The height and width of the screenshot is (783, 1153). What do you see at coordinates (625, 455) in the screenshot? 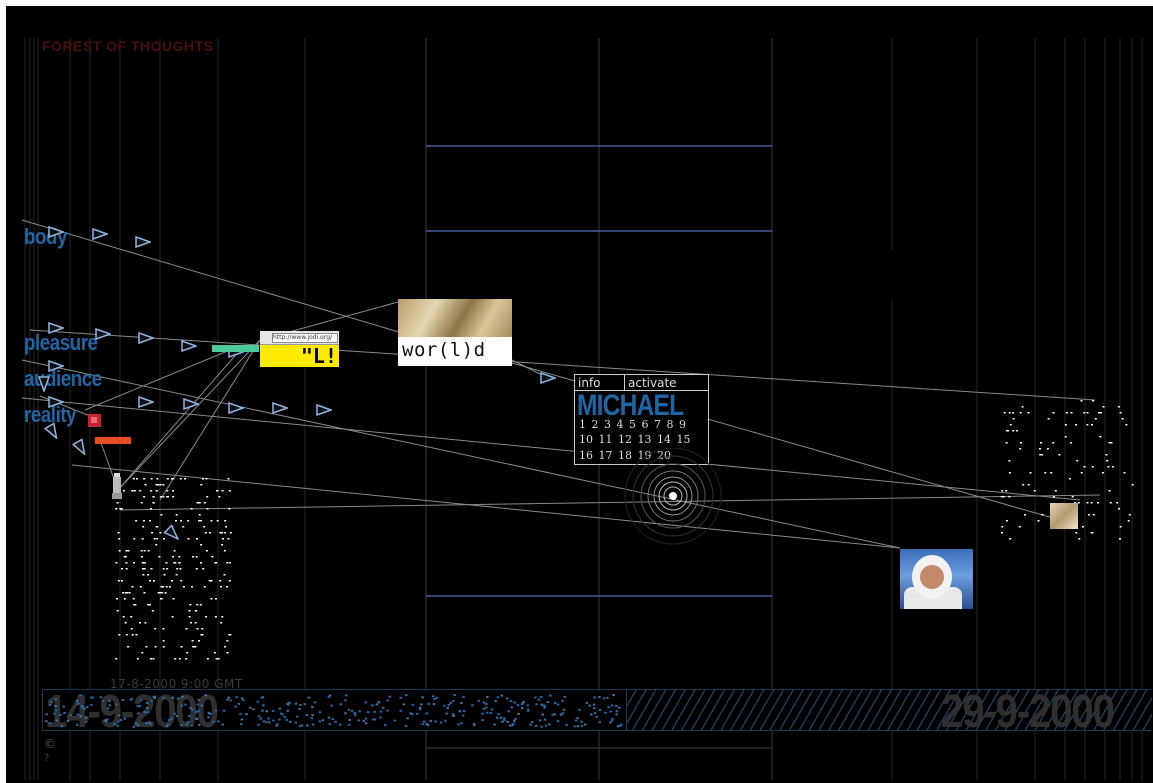
I see `calendar-days-row-3: 16 17 18 19 20` at bounding box center [625, 455].